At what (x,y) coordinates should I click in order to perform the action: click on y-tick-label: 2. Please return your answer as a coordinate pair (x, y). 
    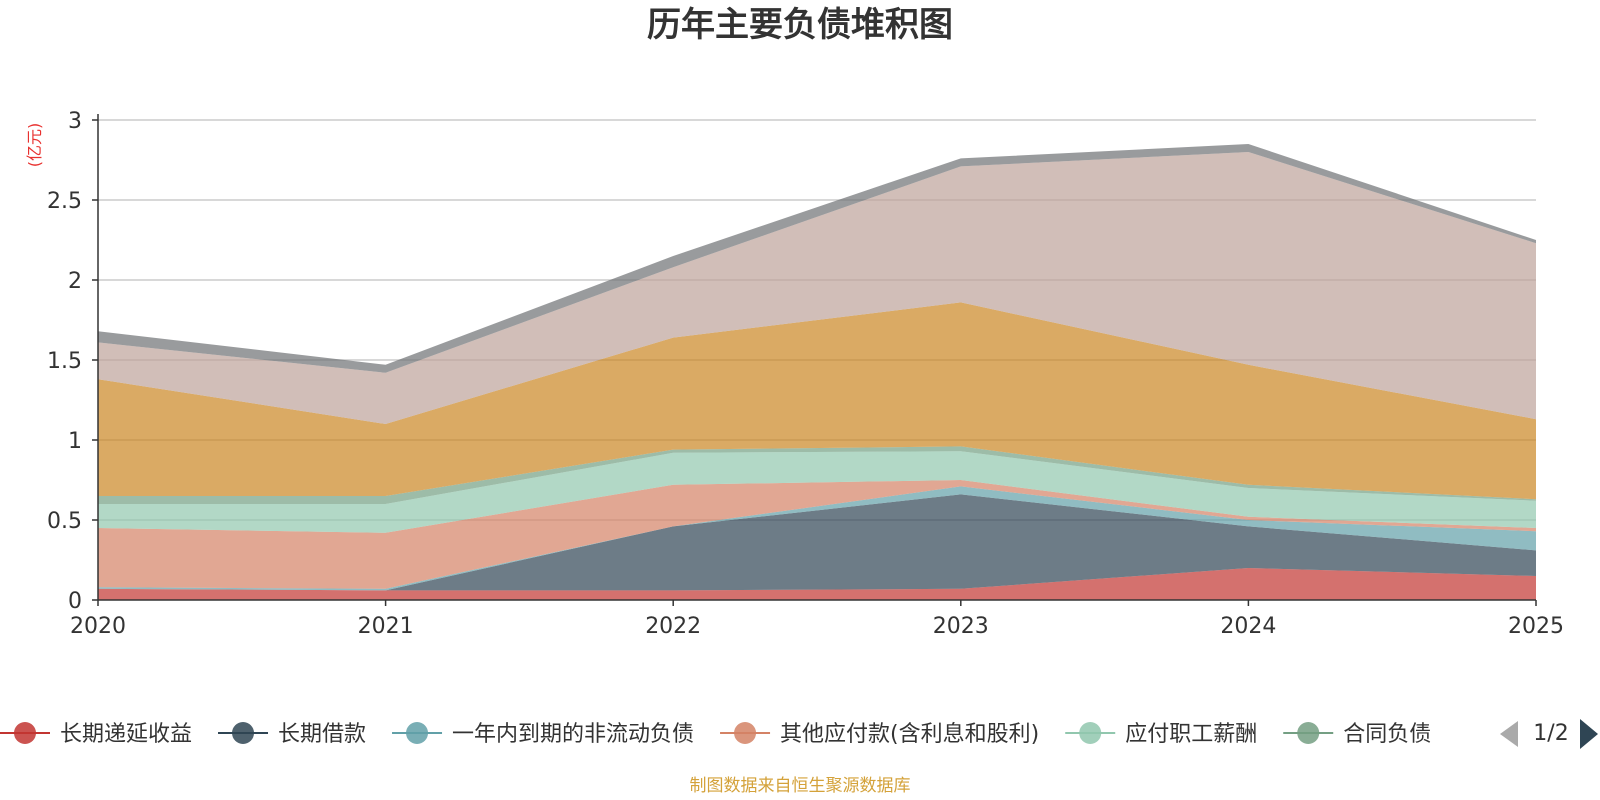
    Looking at the image, I should click on (75, 281).